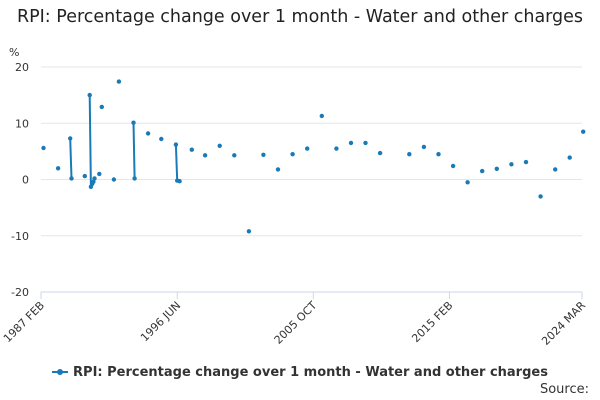 The width and height of the screenshot is (600, 400). I want to click on legend-series-swatch, so click(60, 371).